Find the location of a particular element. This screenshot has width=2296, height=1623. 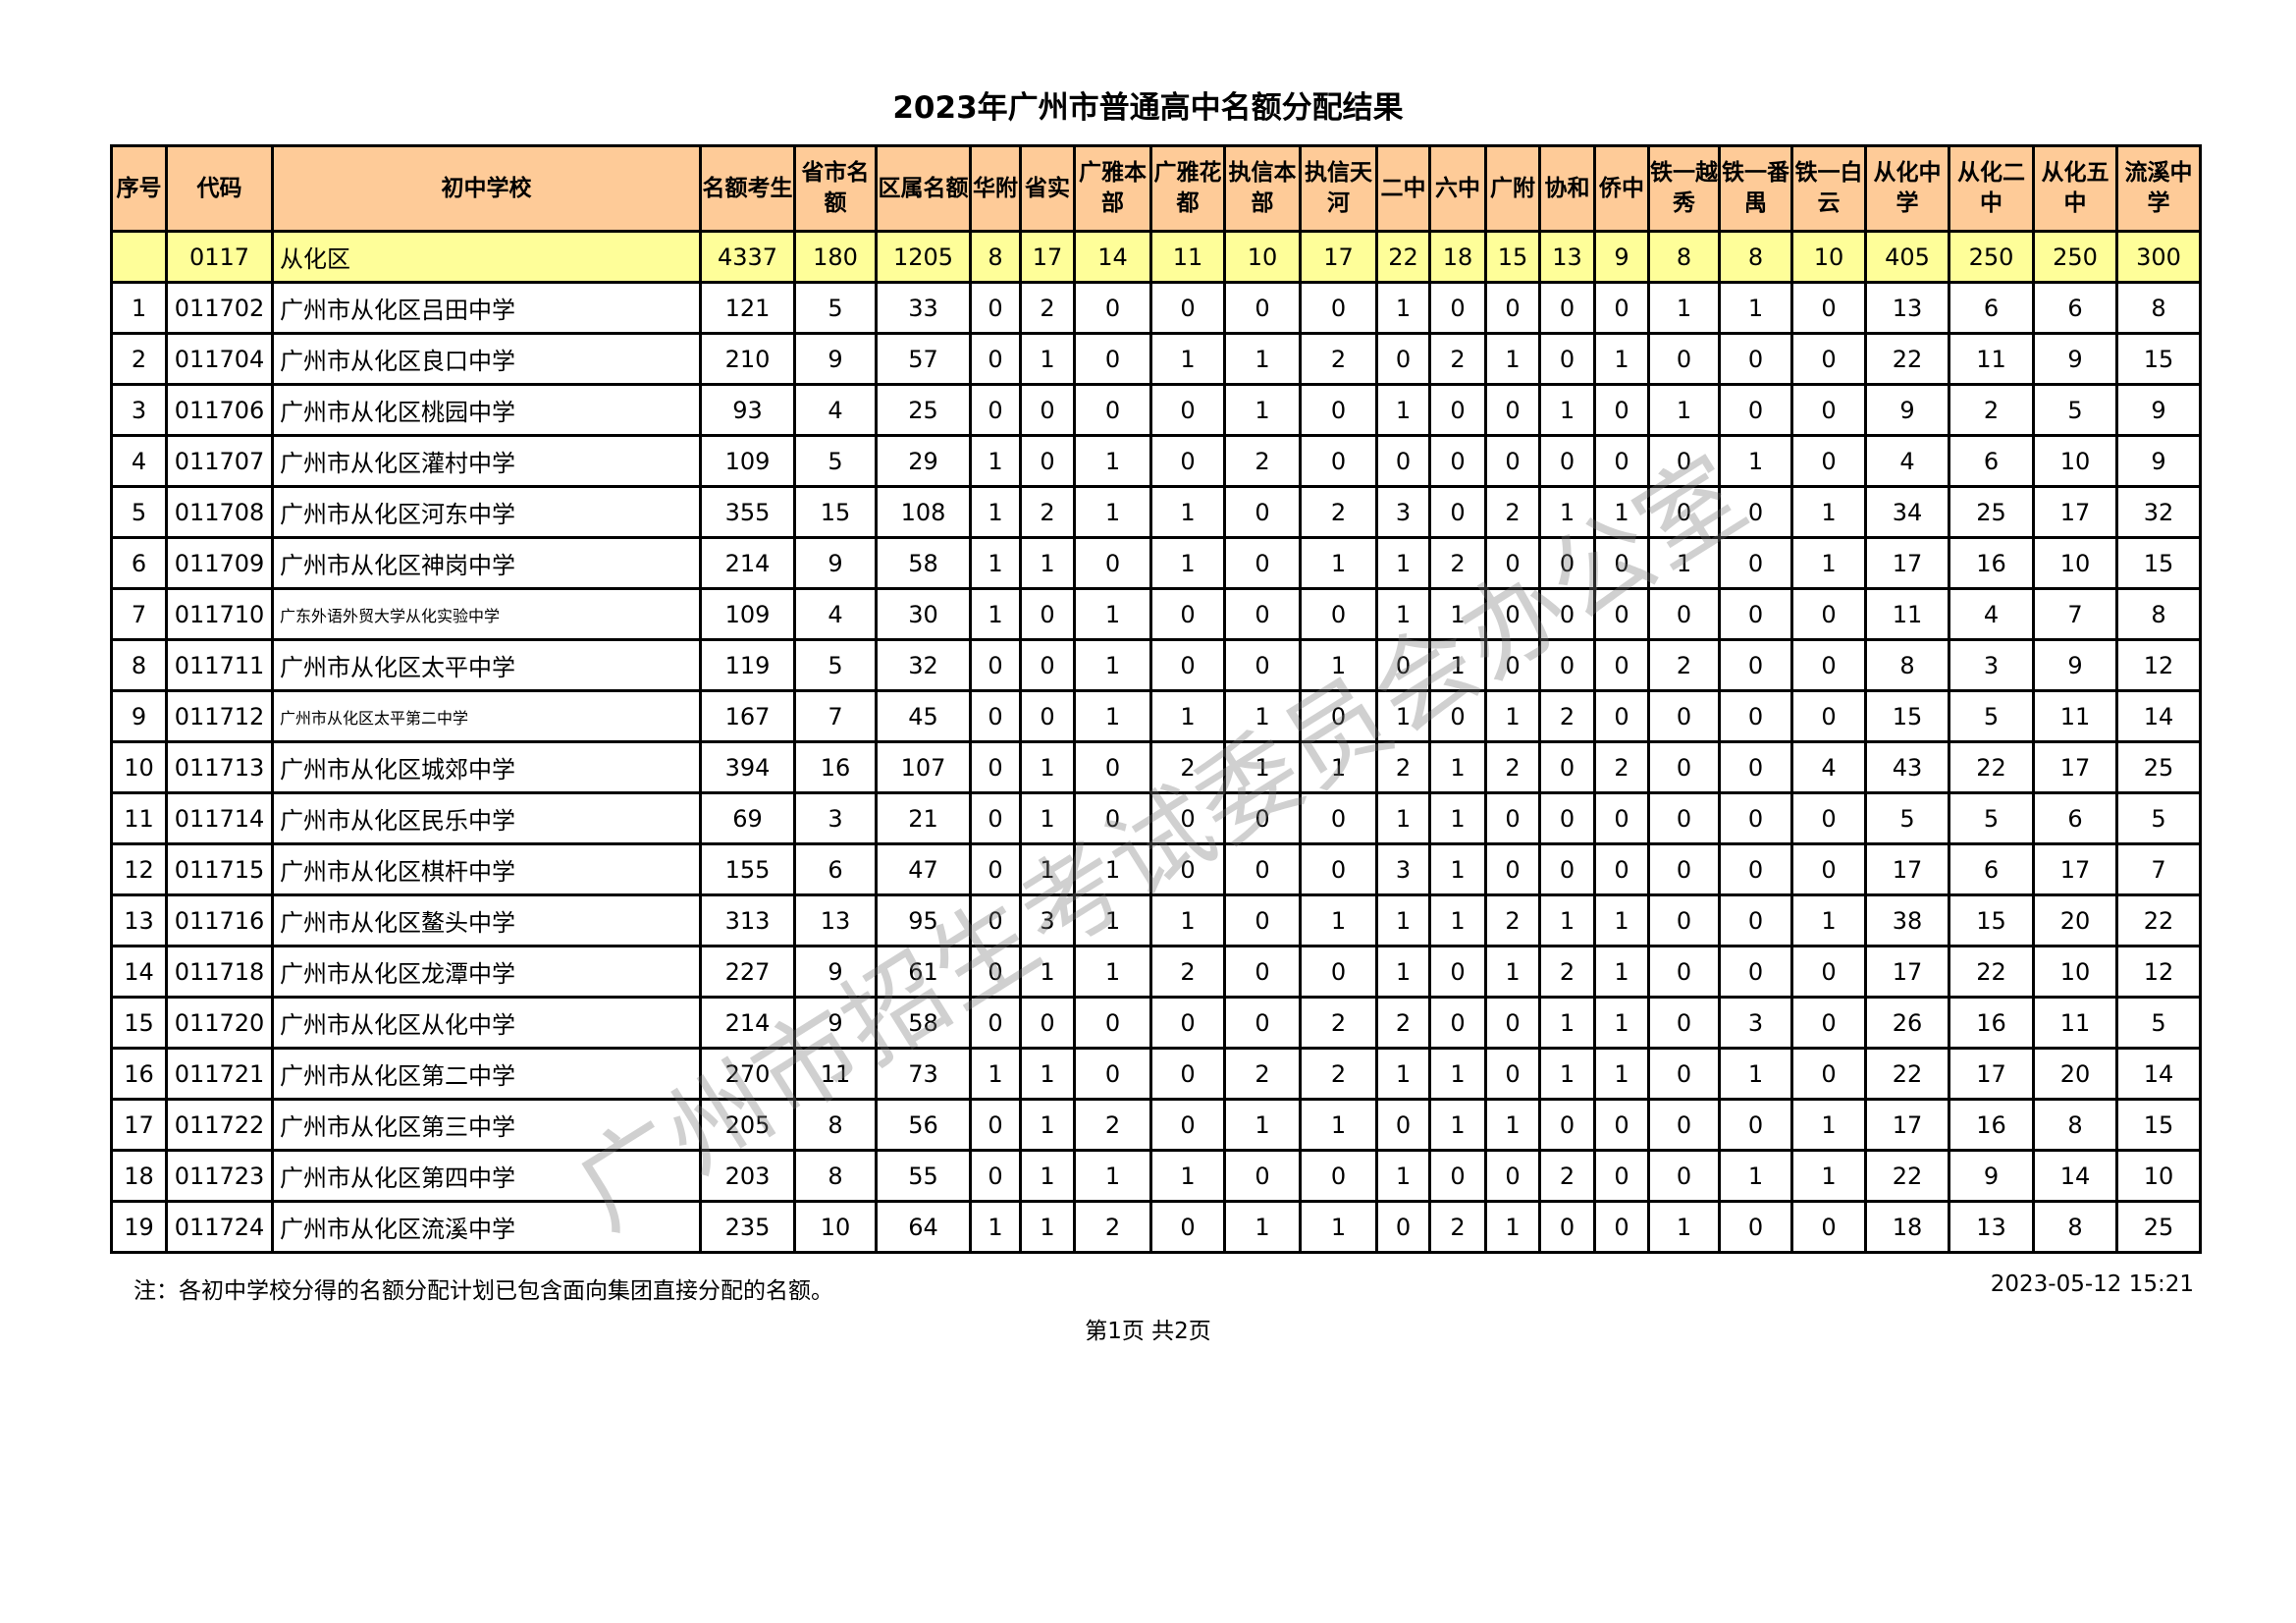

column-header: 侨中 is located at coordinates (1621, 188).